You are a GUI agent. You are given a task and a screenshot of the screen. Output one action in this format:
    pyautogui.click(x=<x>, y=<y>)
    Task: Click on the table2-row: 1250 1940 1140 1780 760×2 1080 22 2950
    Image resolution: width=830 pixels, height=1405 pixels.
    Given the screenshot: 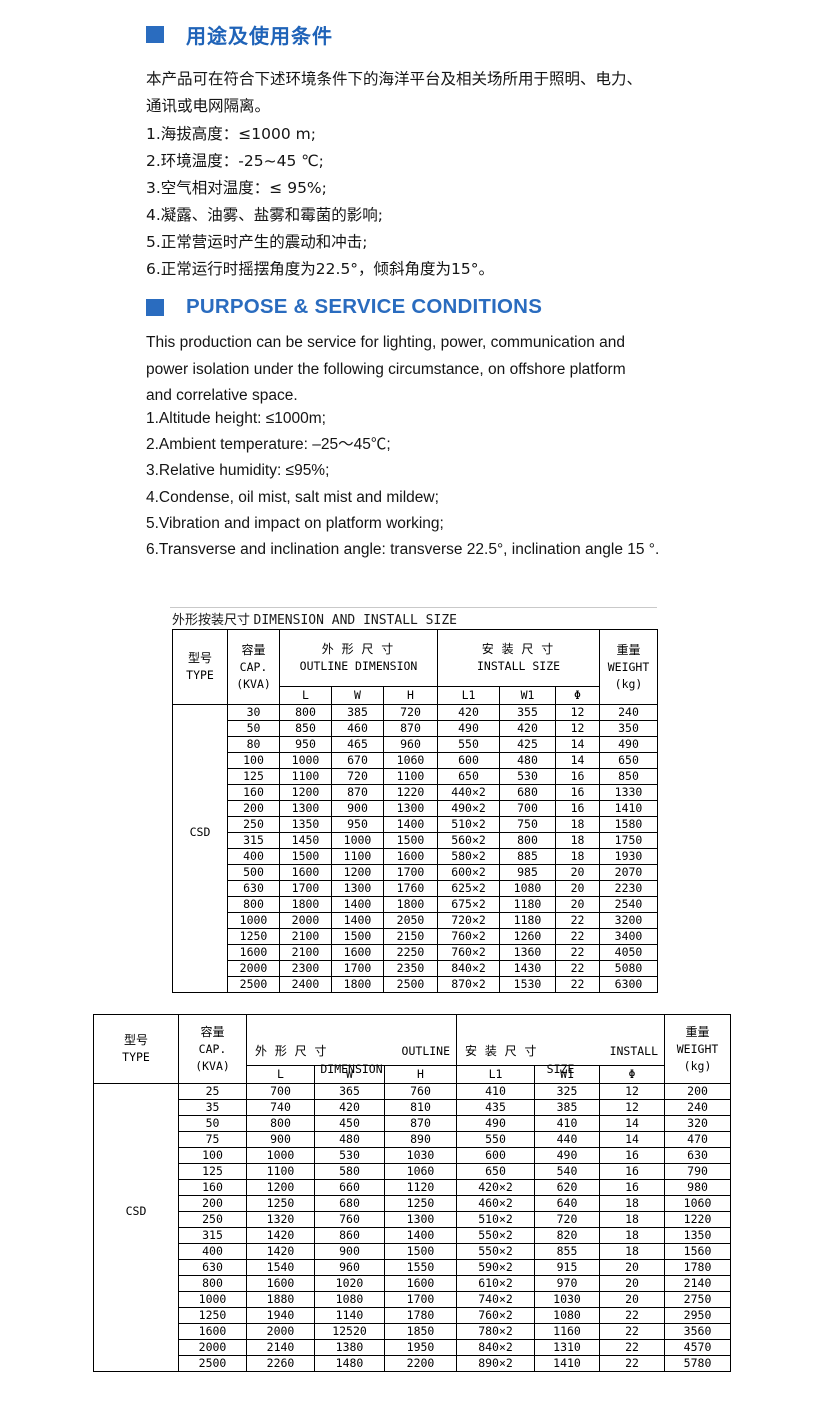 What is the action you would take?
    pyautogui.click(x=413, y=1315)
    